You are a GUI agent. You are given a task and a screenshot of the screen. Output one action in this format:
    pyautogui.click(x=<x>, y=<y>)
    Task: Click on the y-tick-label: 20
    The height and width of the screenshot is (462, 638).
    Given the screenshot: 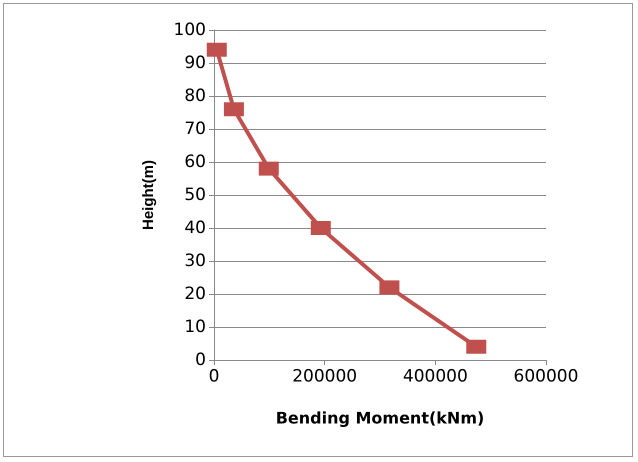 What is the action you would take?
    pyautogui.click(x=195, y=294)
    